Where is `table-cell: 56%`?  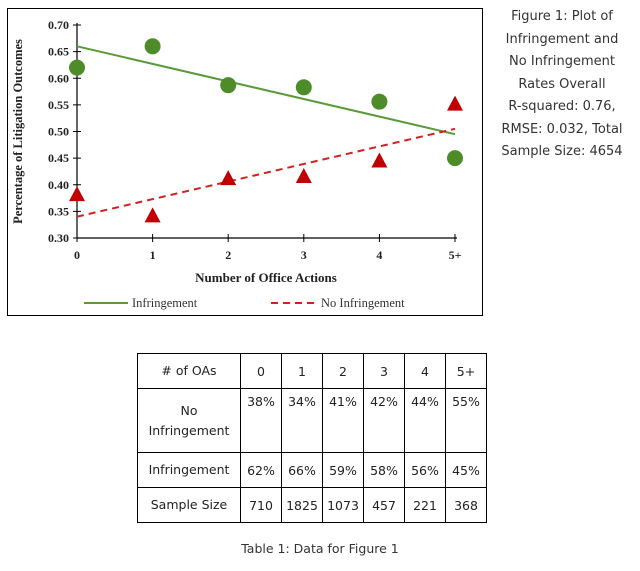 table-cell: 56% is located at coordinates (425, 470).